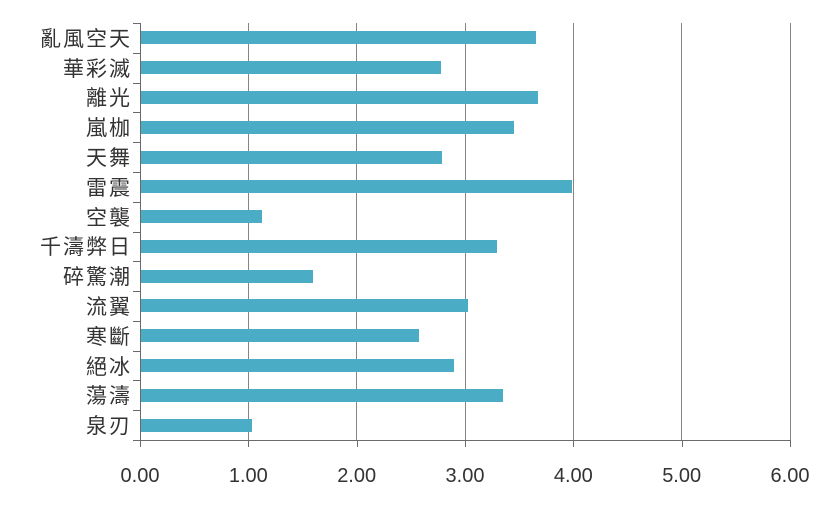 This screenshot has width=836, height=515. I want to click on x-axis-line, so click(461, 440).